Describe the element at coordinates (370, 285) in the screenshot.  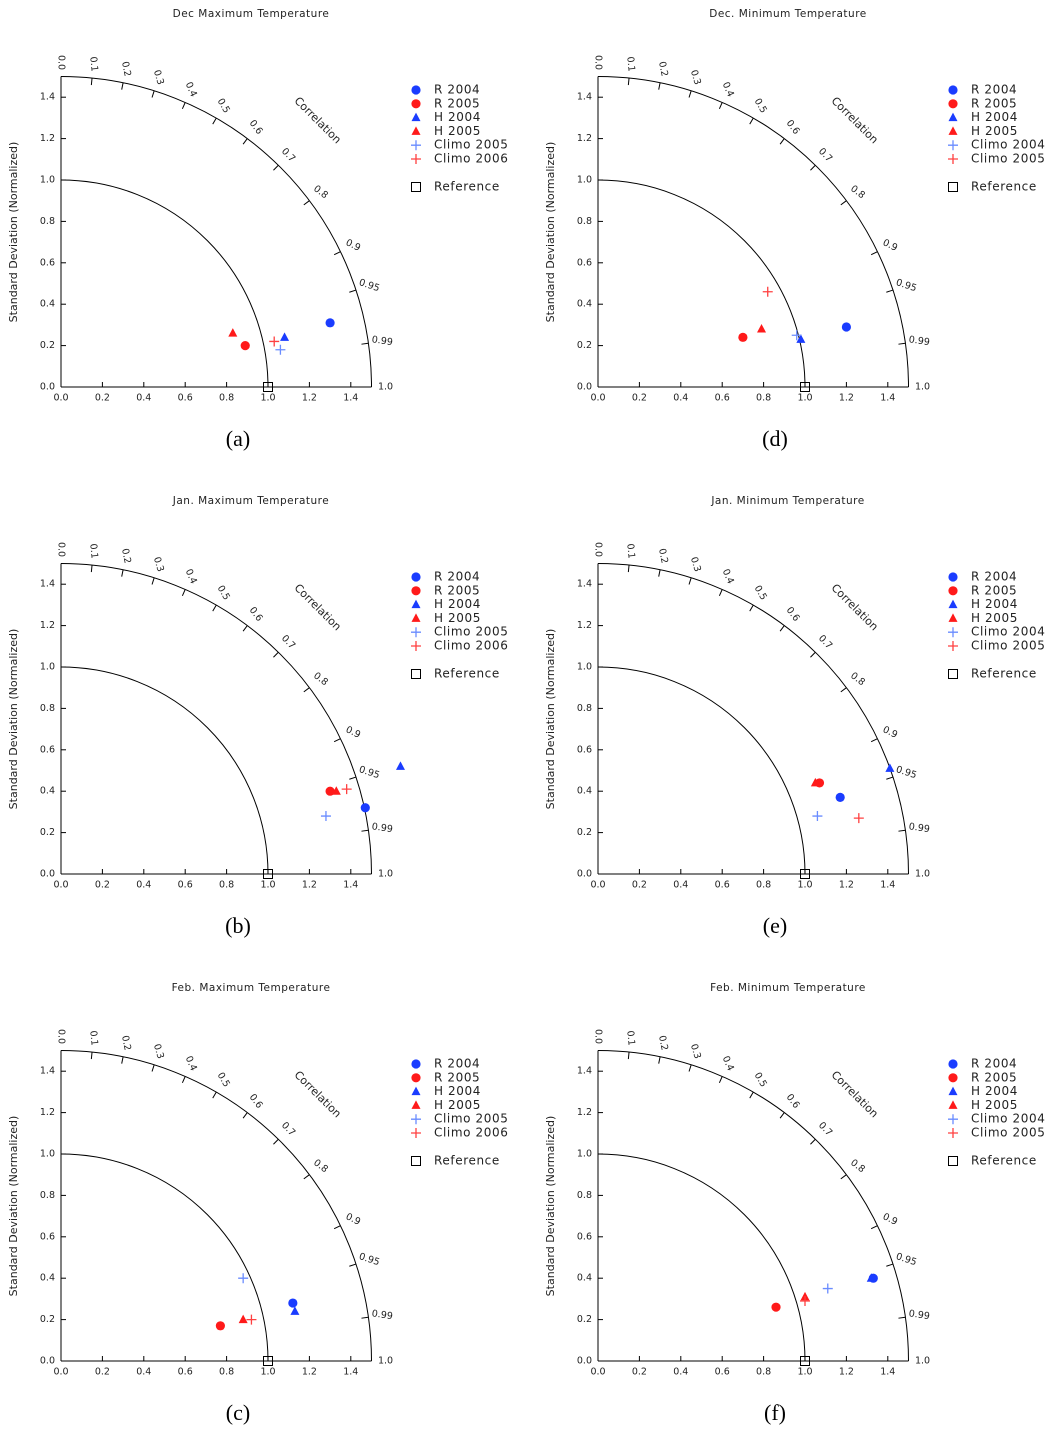
I see `correlation-tick-label: 0.95` at that location.